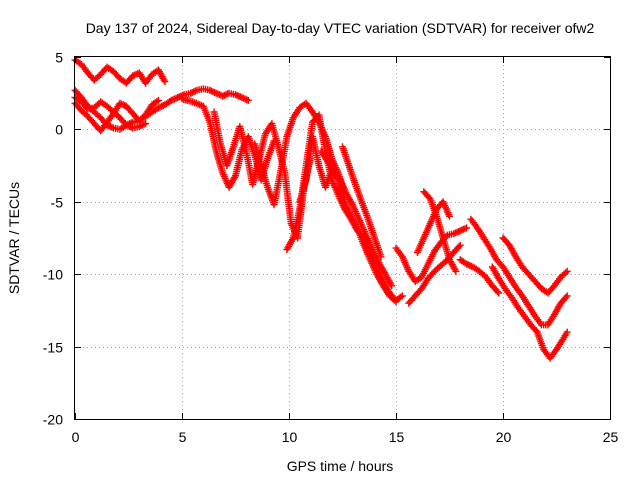  Describe the element at coordinates (53, 420) in the screenshot. I see `y-tick-label: -20` at that location.